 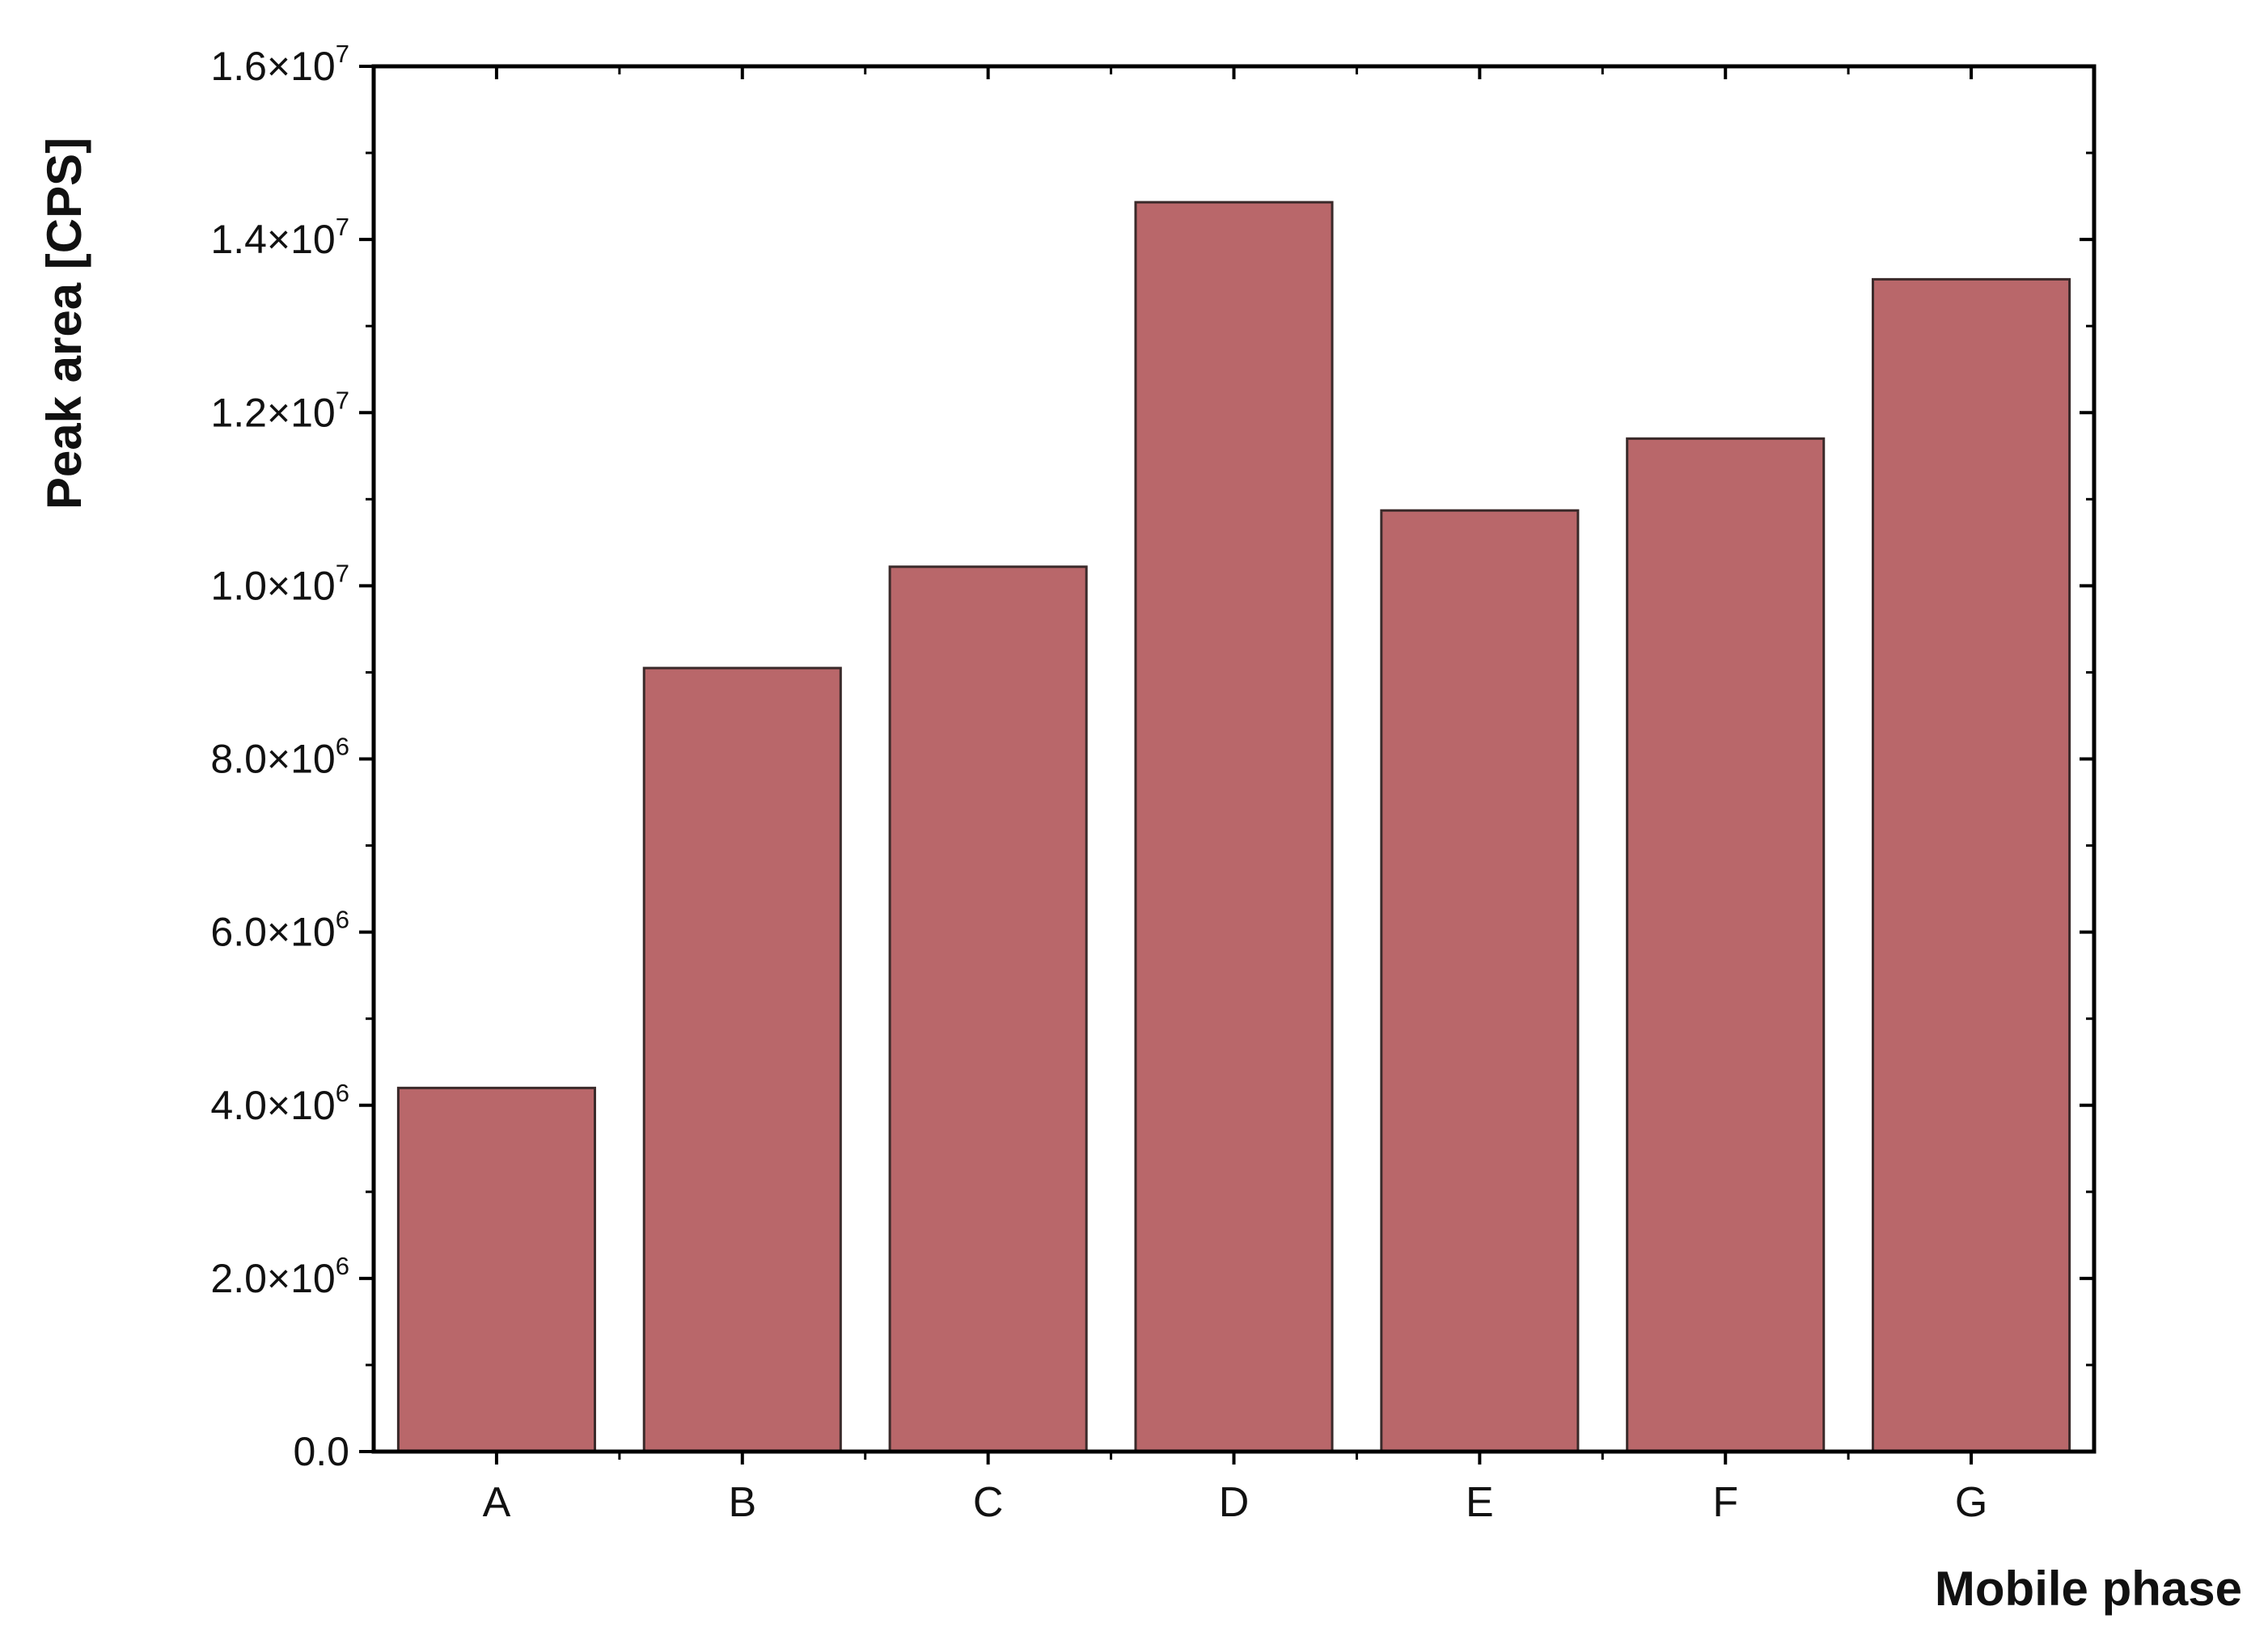 I want to click on y-tick-label: 1.6×10⁷, so click(x=280, y=64).